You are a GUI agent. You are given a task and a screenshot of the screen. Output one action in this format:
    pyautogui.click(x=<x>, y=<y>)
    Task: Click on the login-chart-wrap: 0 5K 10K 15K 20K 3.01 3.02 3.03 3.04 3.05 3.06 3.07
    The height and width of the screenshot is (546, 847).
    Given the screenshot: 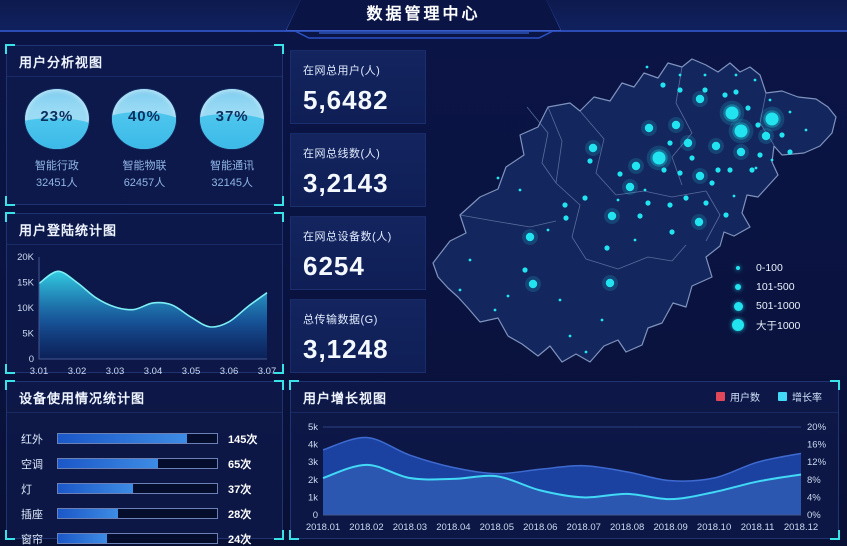 What is the action you would take?
    pyautogui.click(x=144, y=315)
    